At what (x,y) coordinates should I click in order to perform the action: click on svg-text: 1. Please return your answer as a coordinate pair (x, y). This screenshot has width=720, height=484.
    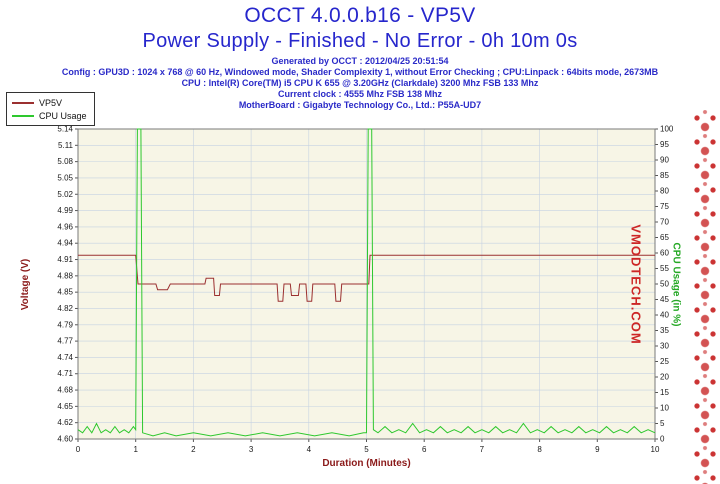
    Looking at the image, I should click on (135, 449).